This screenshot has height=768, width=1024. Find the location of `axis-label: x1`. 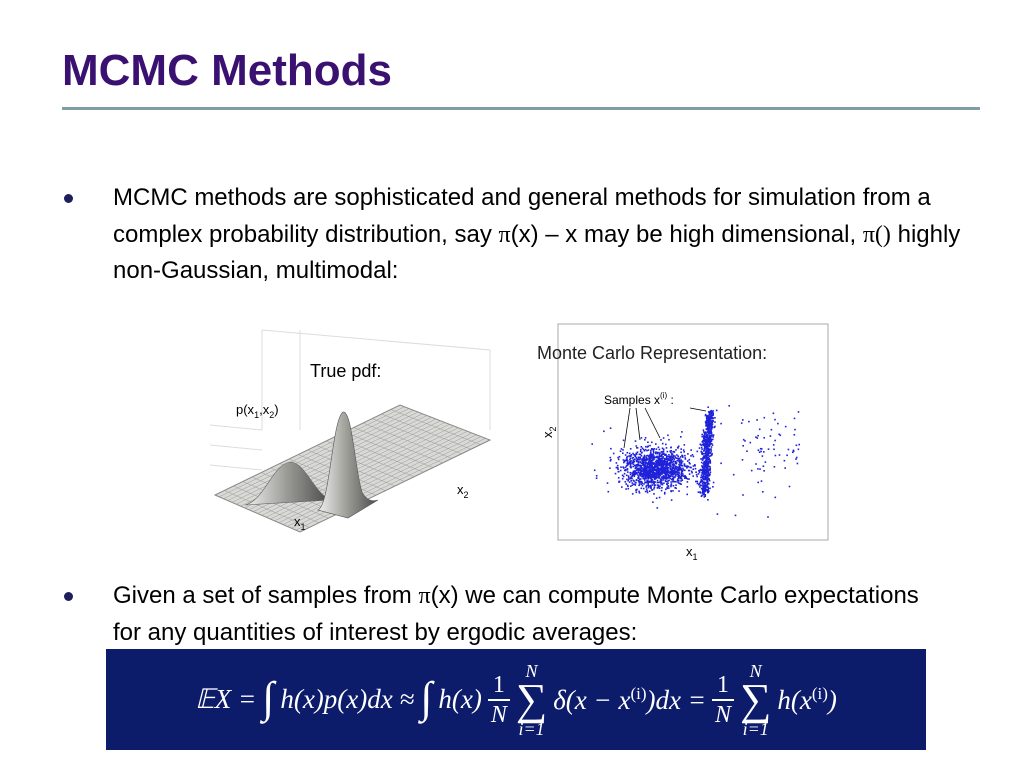

axis-label: x1 is located at coordinates (300, 523).